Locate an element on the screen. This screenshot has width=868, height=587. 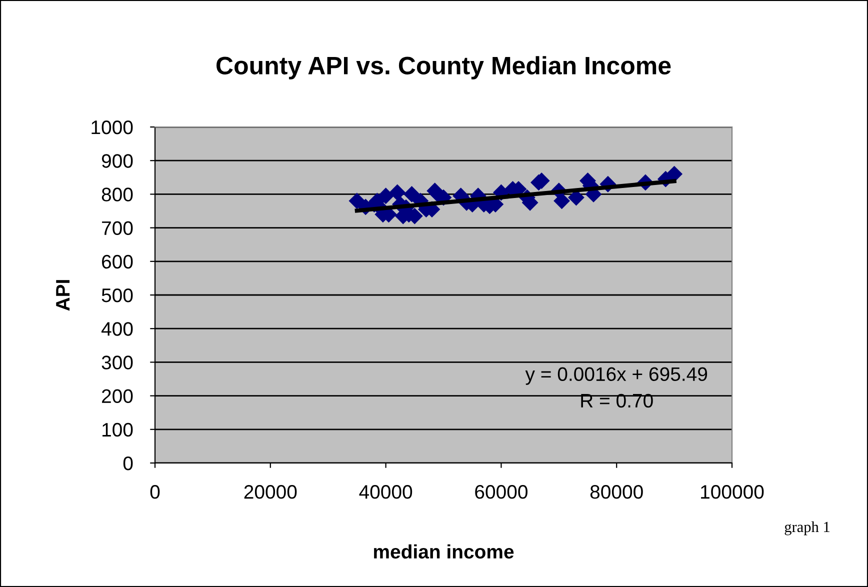
y-axis-title: API is located at coordinates (63, 295).